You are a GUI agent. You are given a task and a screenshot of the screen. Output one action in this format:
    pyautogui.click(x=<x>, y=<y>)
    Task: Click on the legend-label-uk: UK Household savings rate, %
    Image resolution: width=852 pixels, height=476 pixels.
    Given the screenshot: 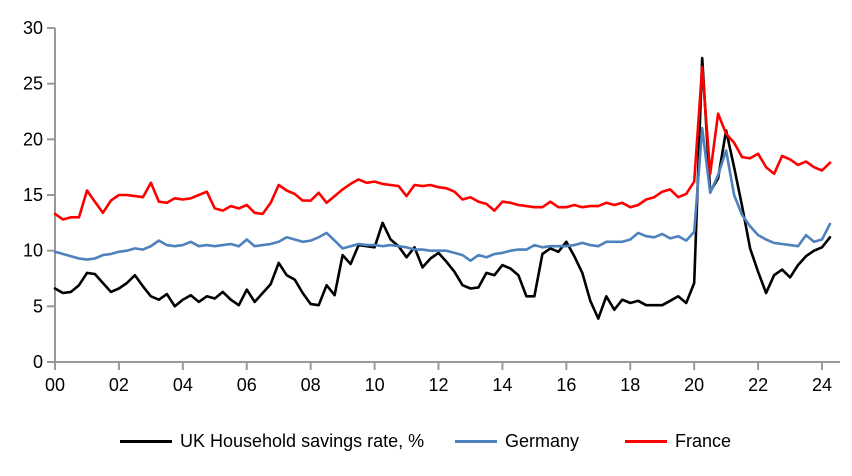 What is the action you would take?
    pyautogui.click(x=302, y=440)
    